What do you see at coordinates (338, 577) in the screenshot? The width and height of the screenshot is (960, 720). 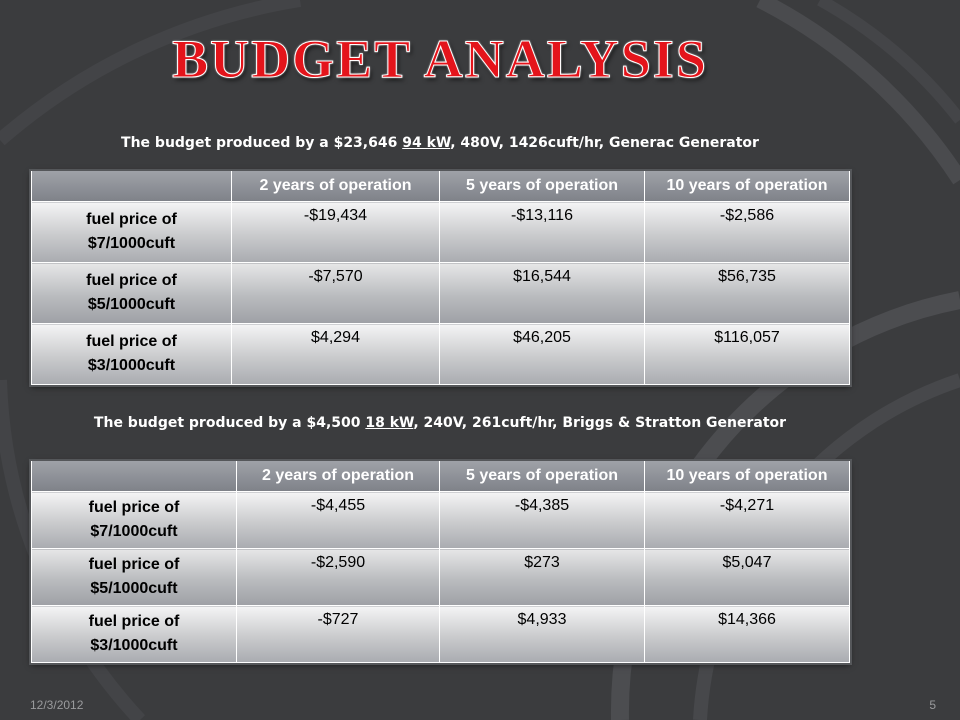 I see `value-cell: -$2,590` at bounding box center [338, 577].